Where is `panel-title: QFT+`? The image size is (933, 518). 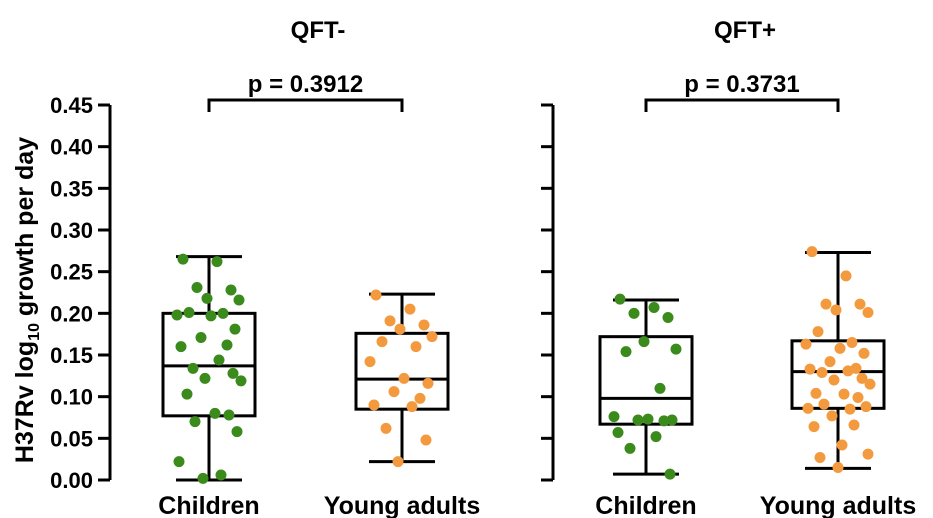 panel-title: QFT+ is located at coordinates (745, 30).